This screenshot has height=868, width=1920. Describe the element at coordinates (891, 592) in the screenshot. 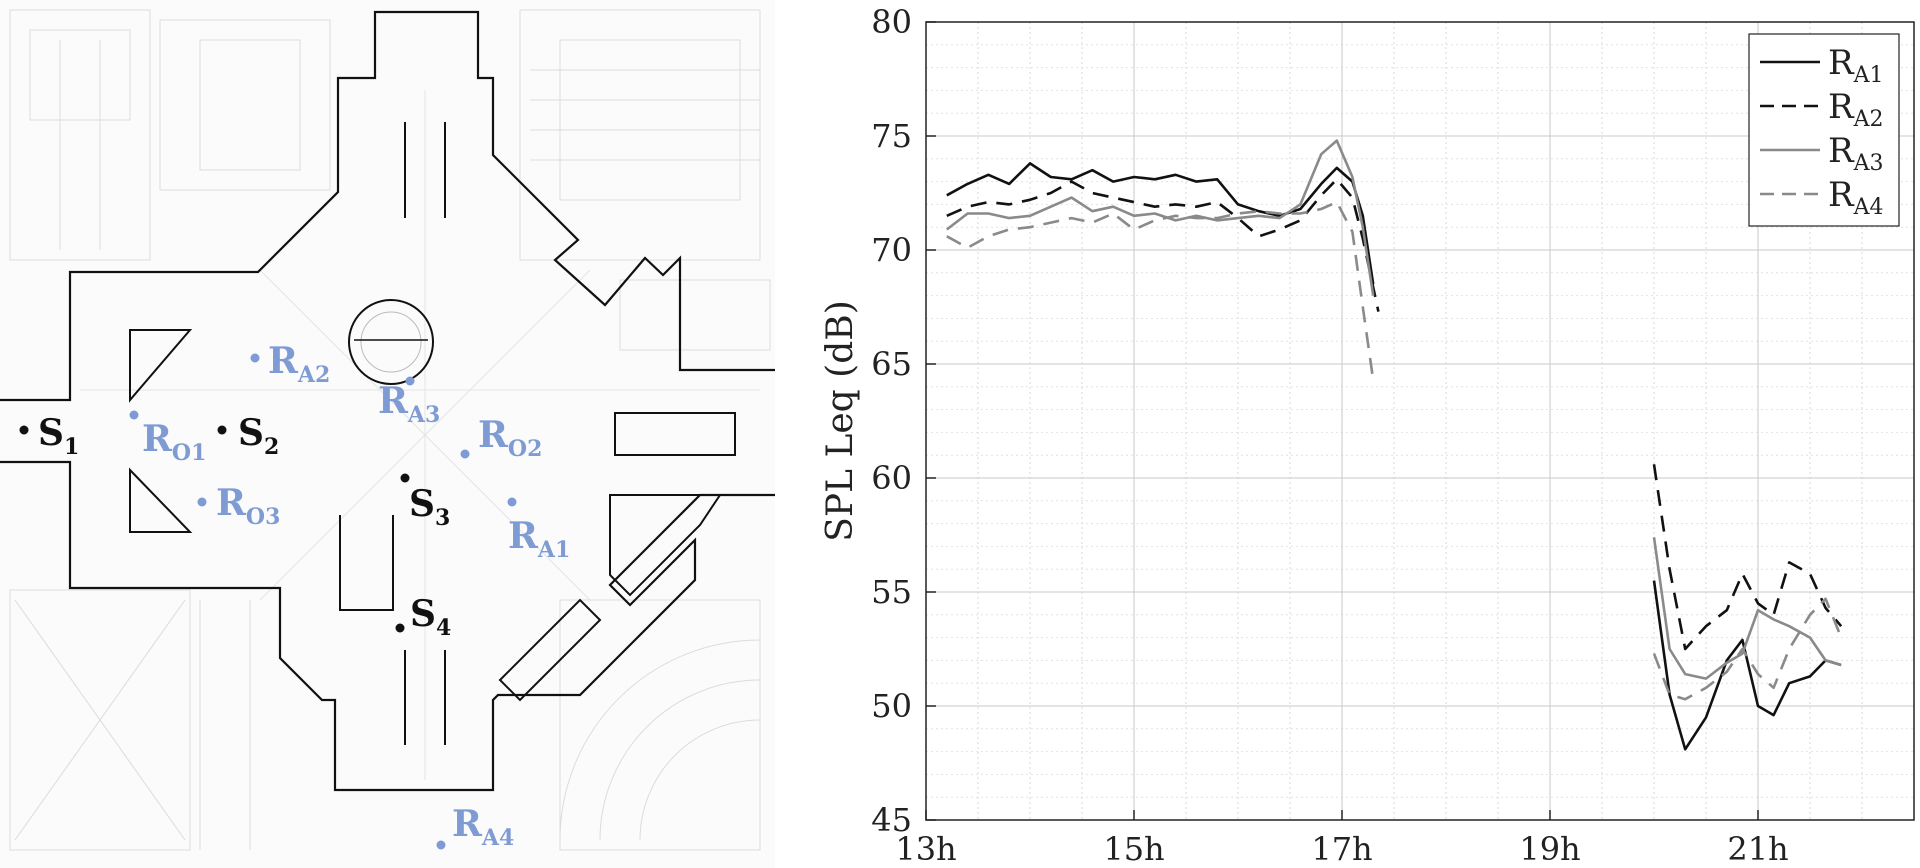

I see `y-tick-label: 55` at that location.